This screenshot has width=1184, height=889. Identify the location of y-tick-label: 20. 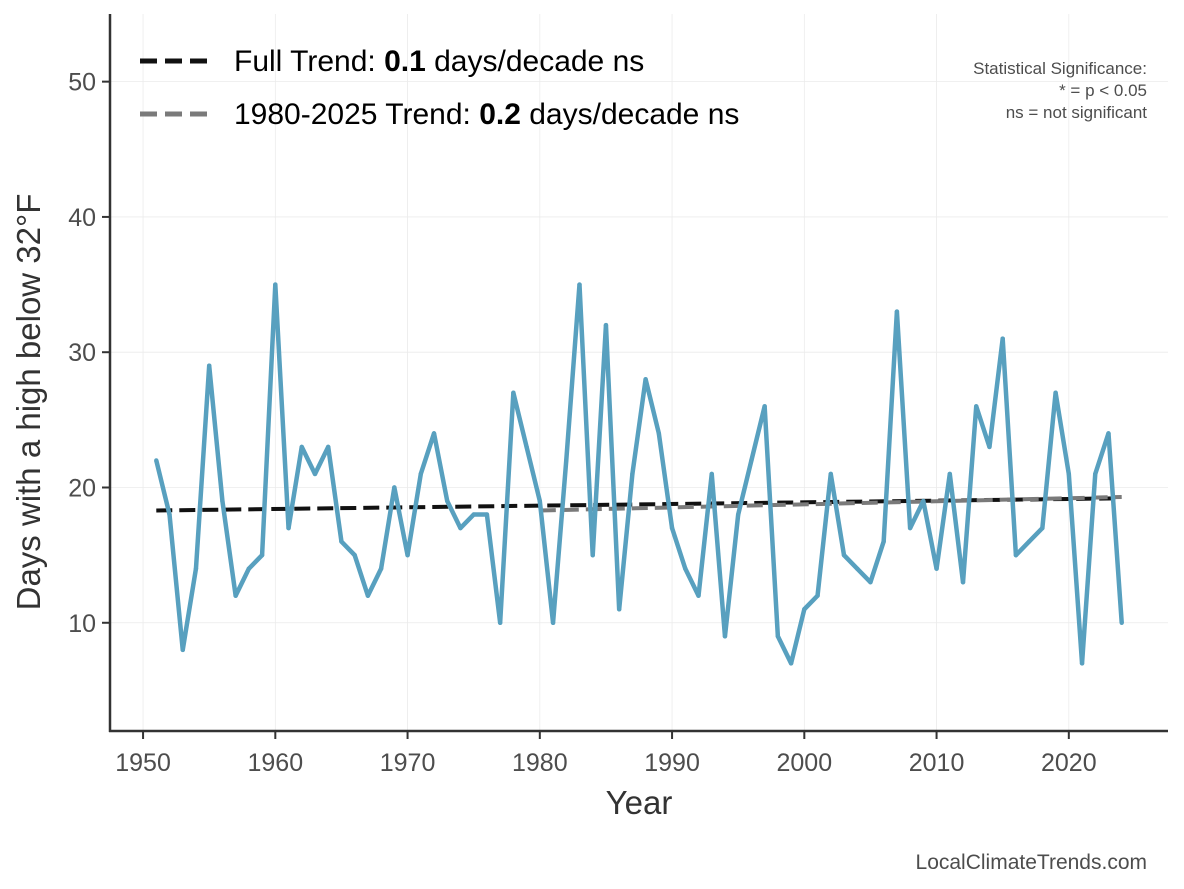
(82, 488).